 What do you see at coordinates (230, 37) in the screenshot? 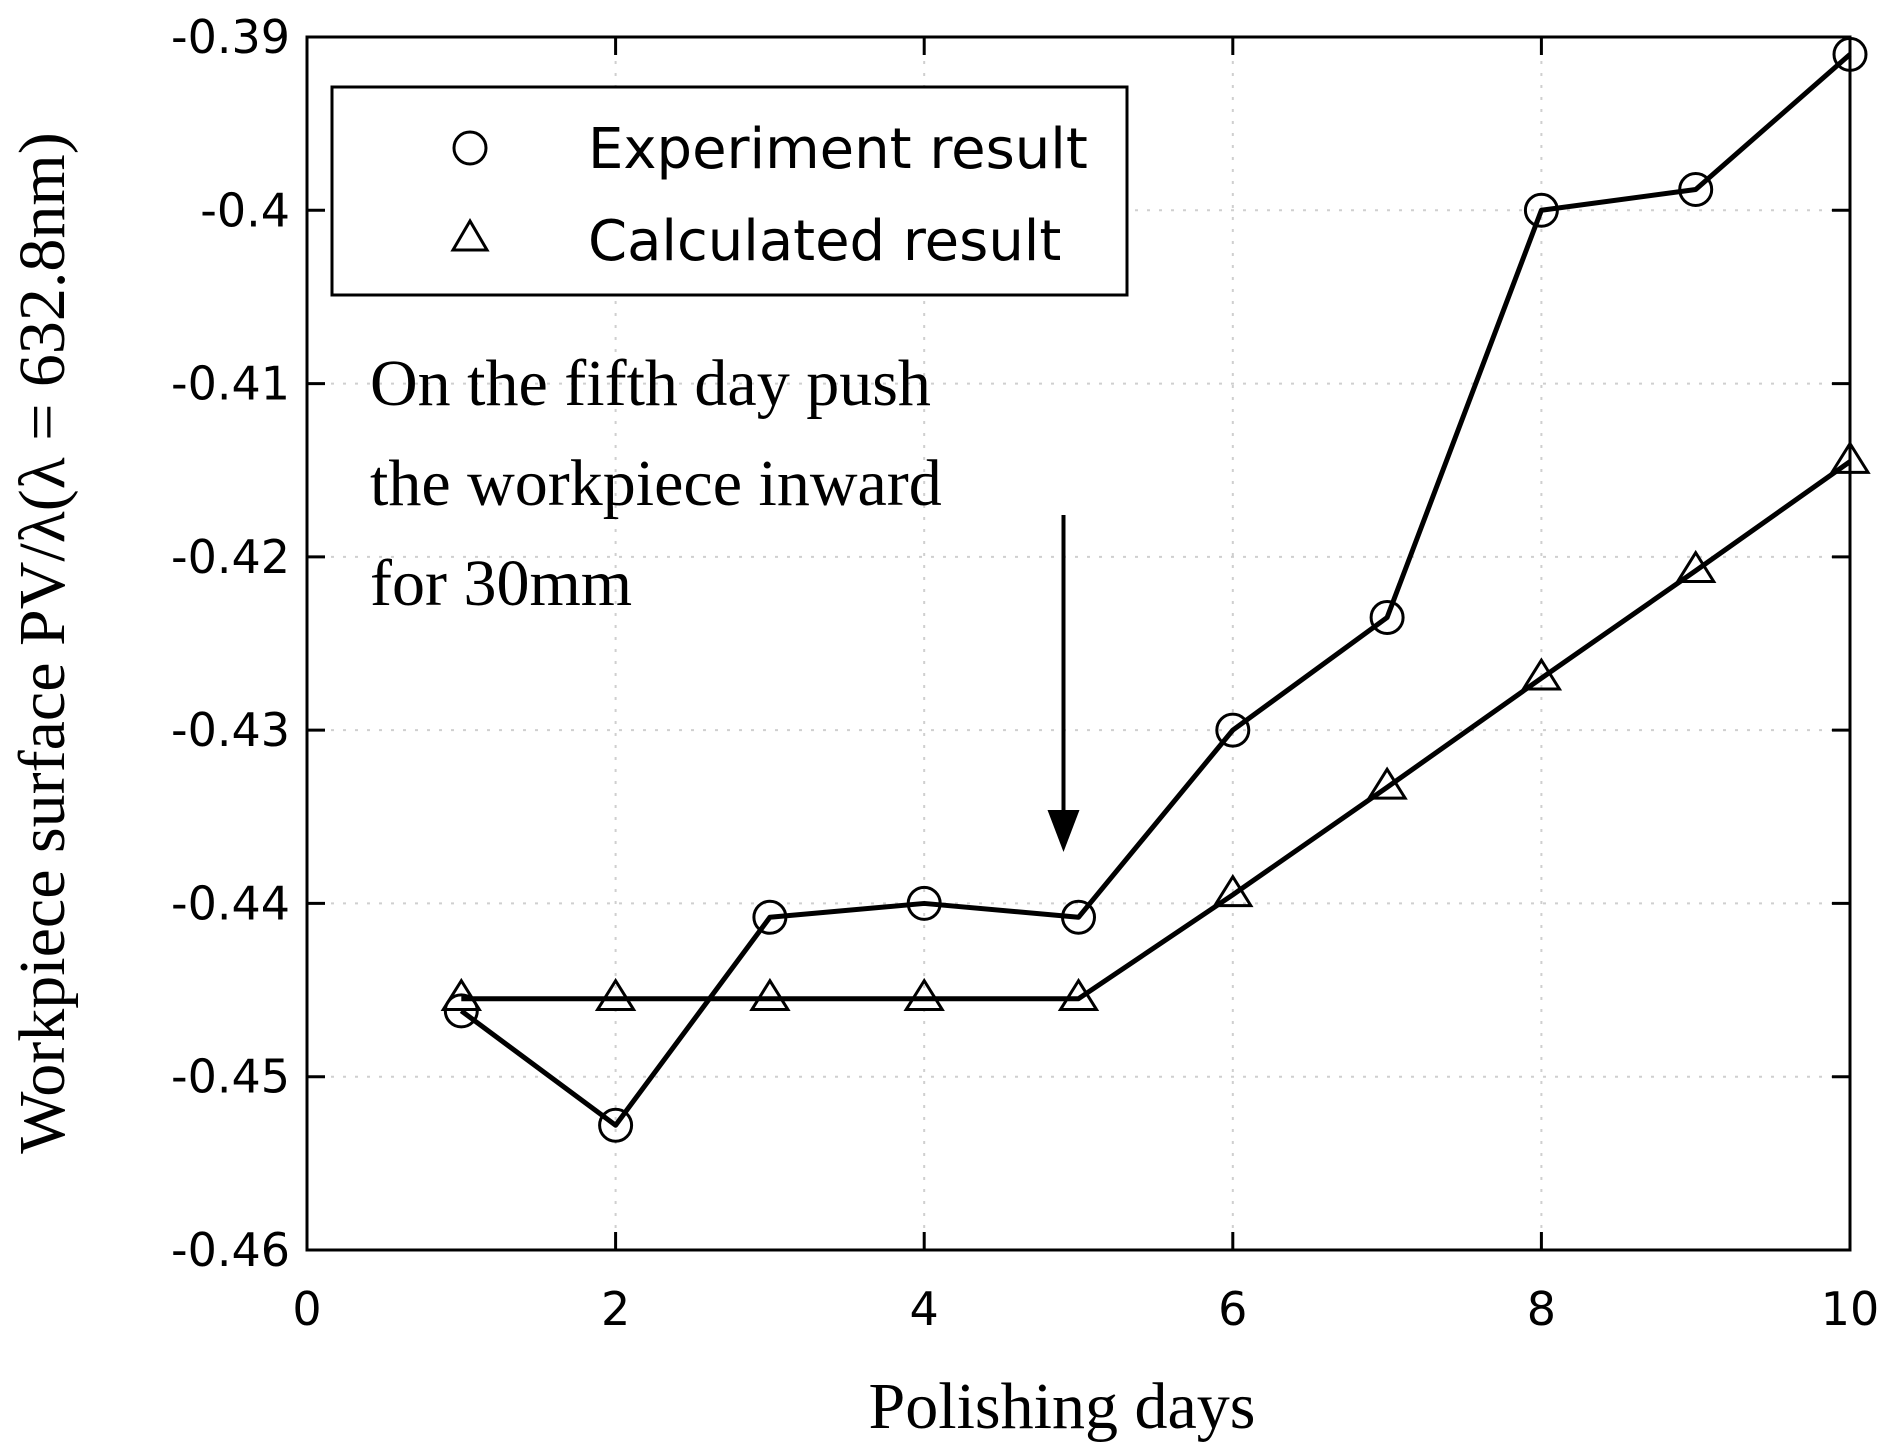
I see `y-tick-label: -0.39` at bounding box center [230, 37].